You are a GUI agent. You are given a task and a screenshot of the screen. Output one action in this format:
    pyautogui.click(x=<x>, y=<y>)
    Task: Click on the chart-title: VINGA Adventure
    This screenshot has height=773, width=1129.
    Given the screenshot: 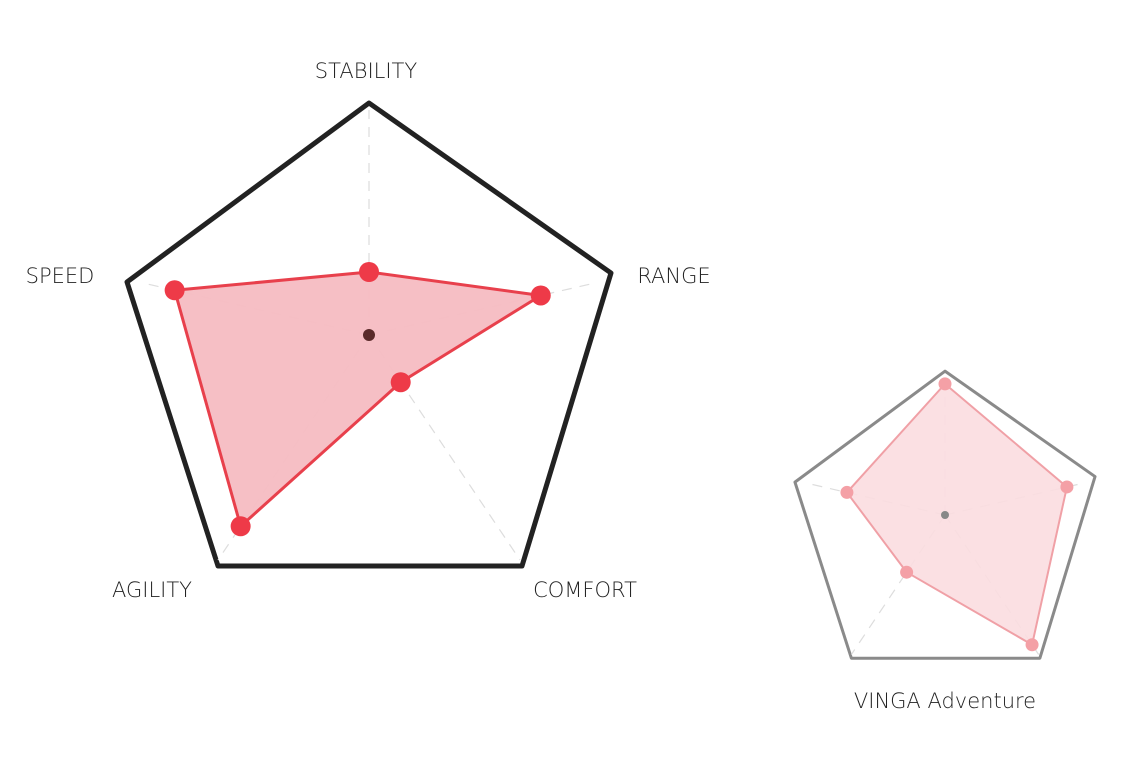 What is the action you would take?
    pyautogui.click(x=945, y=701)
    